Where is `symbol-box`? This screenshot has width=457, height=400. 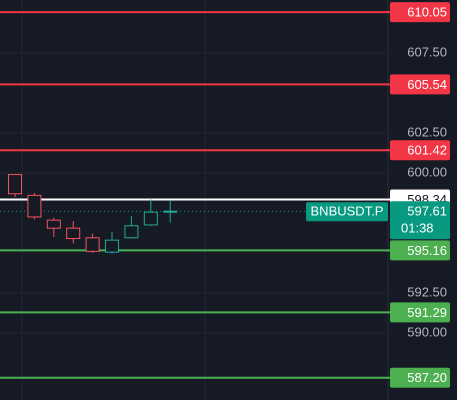 symbol-box is located at coordinates (347, 212).